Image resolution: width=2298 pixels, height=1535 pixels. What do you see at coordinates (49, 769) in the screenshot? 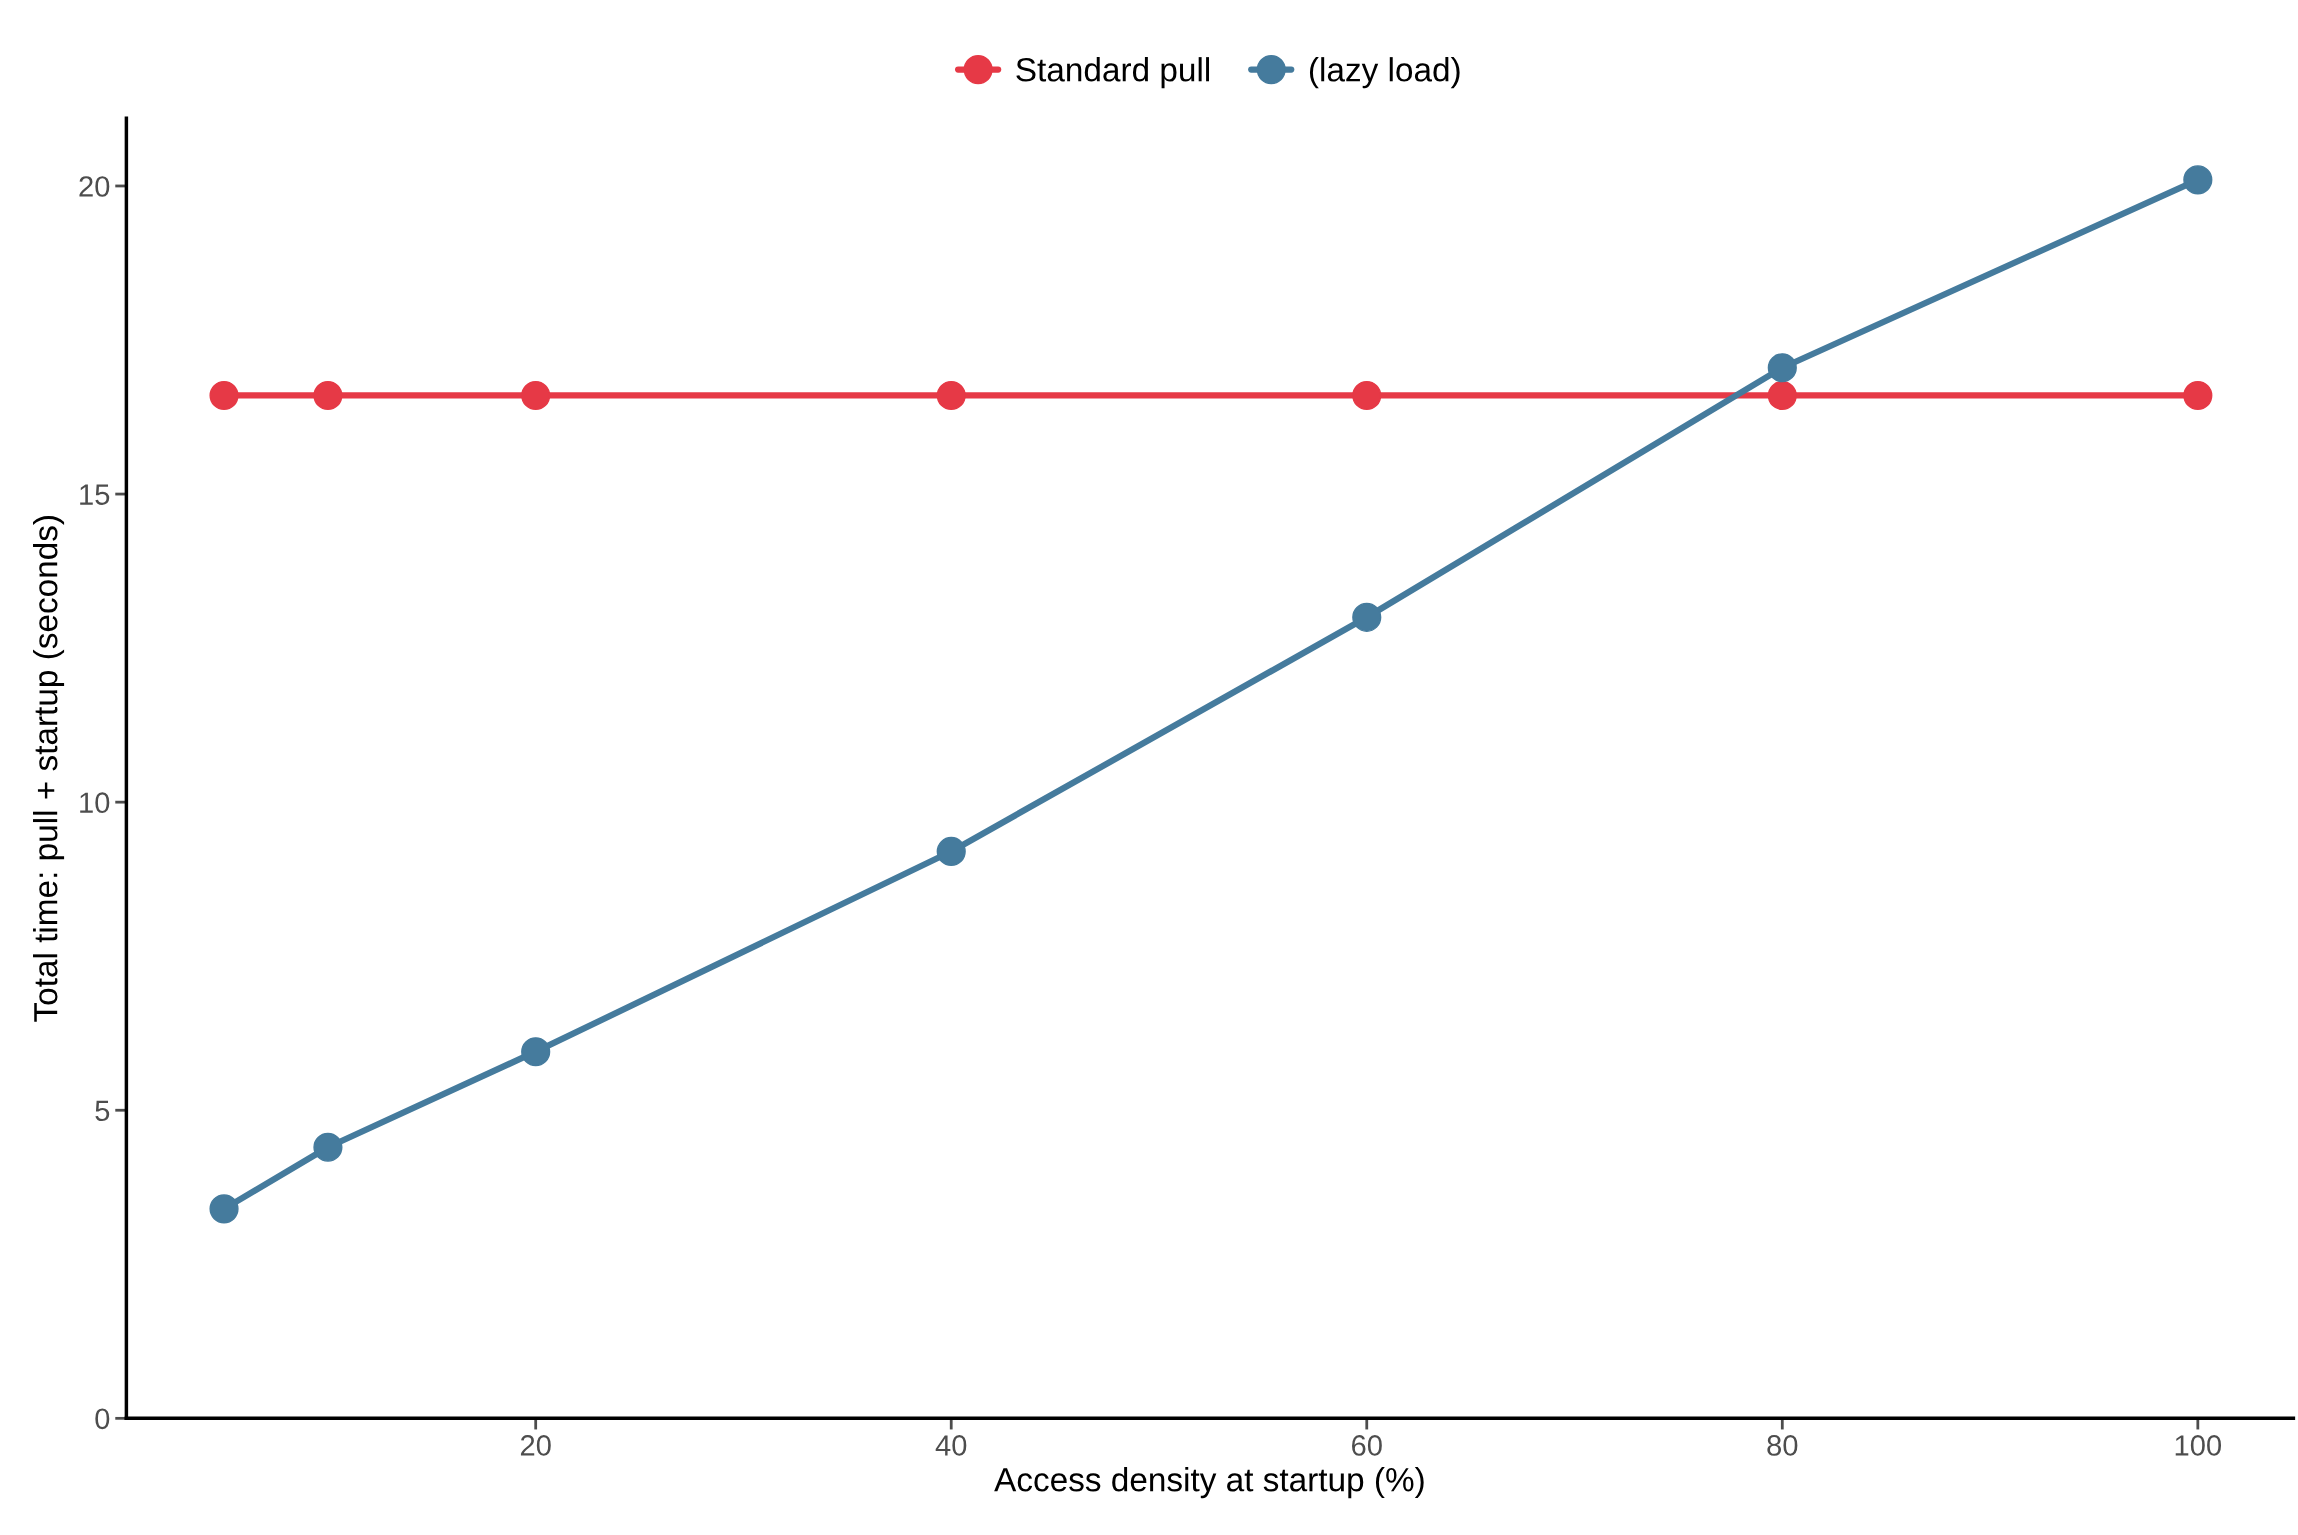
I see `y-axis-title: Total time: pull + startup (seconds)` at bounding box center [49, 769].